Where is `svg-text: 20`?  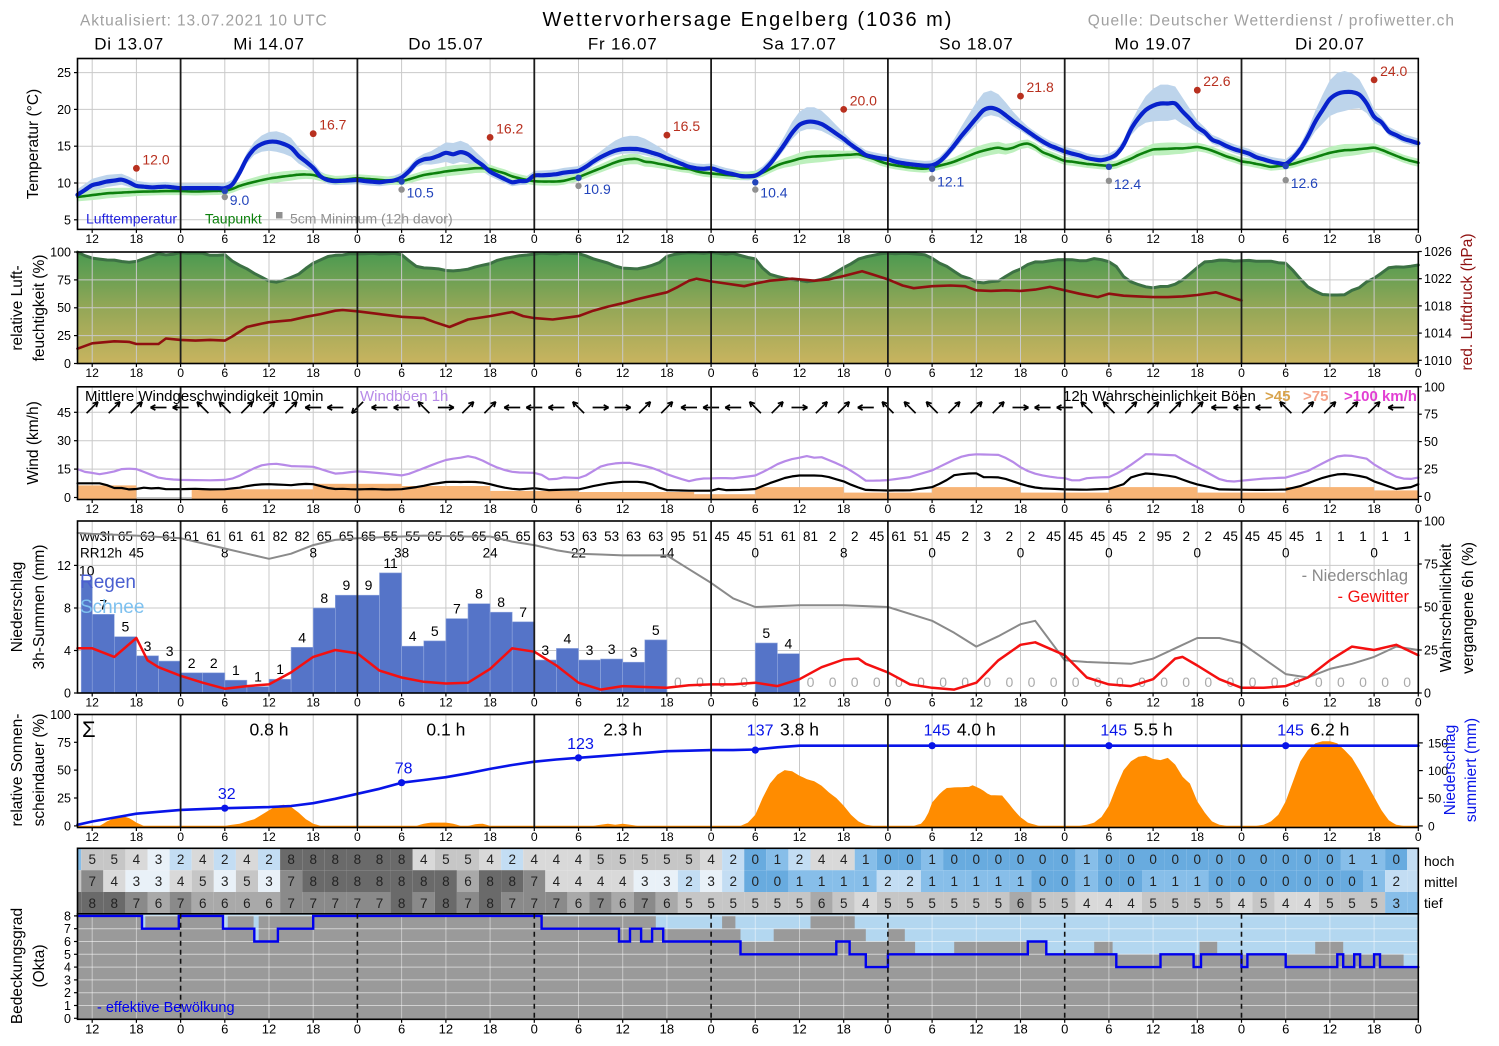
svg-text: 20 is located at coordinates (64, 110).